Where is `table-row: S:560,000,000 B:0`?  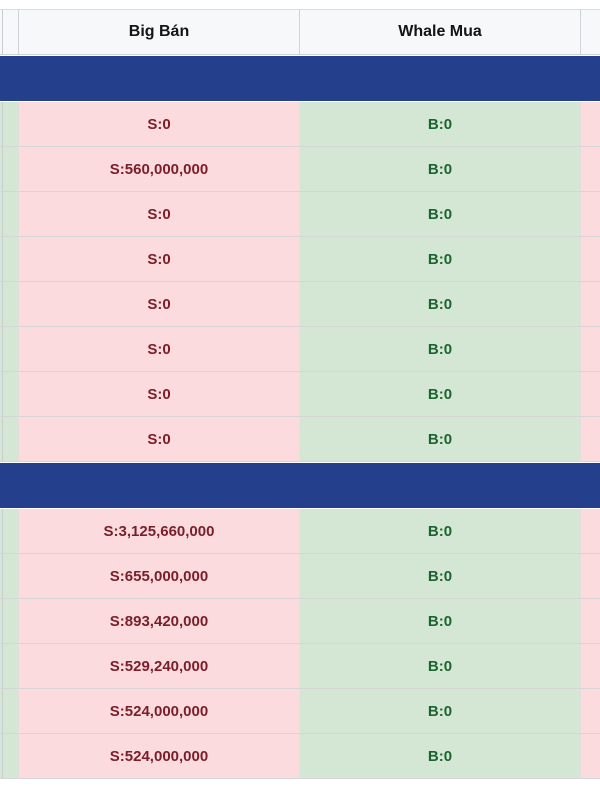 table-row: S:560,000,000 B:0 is located at coordinates (300, 169).